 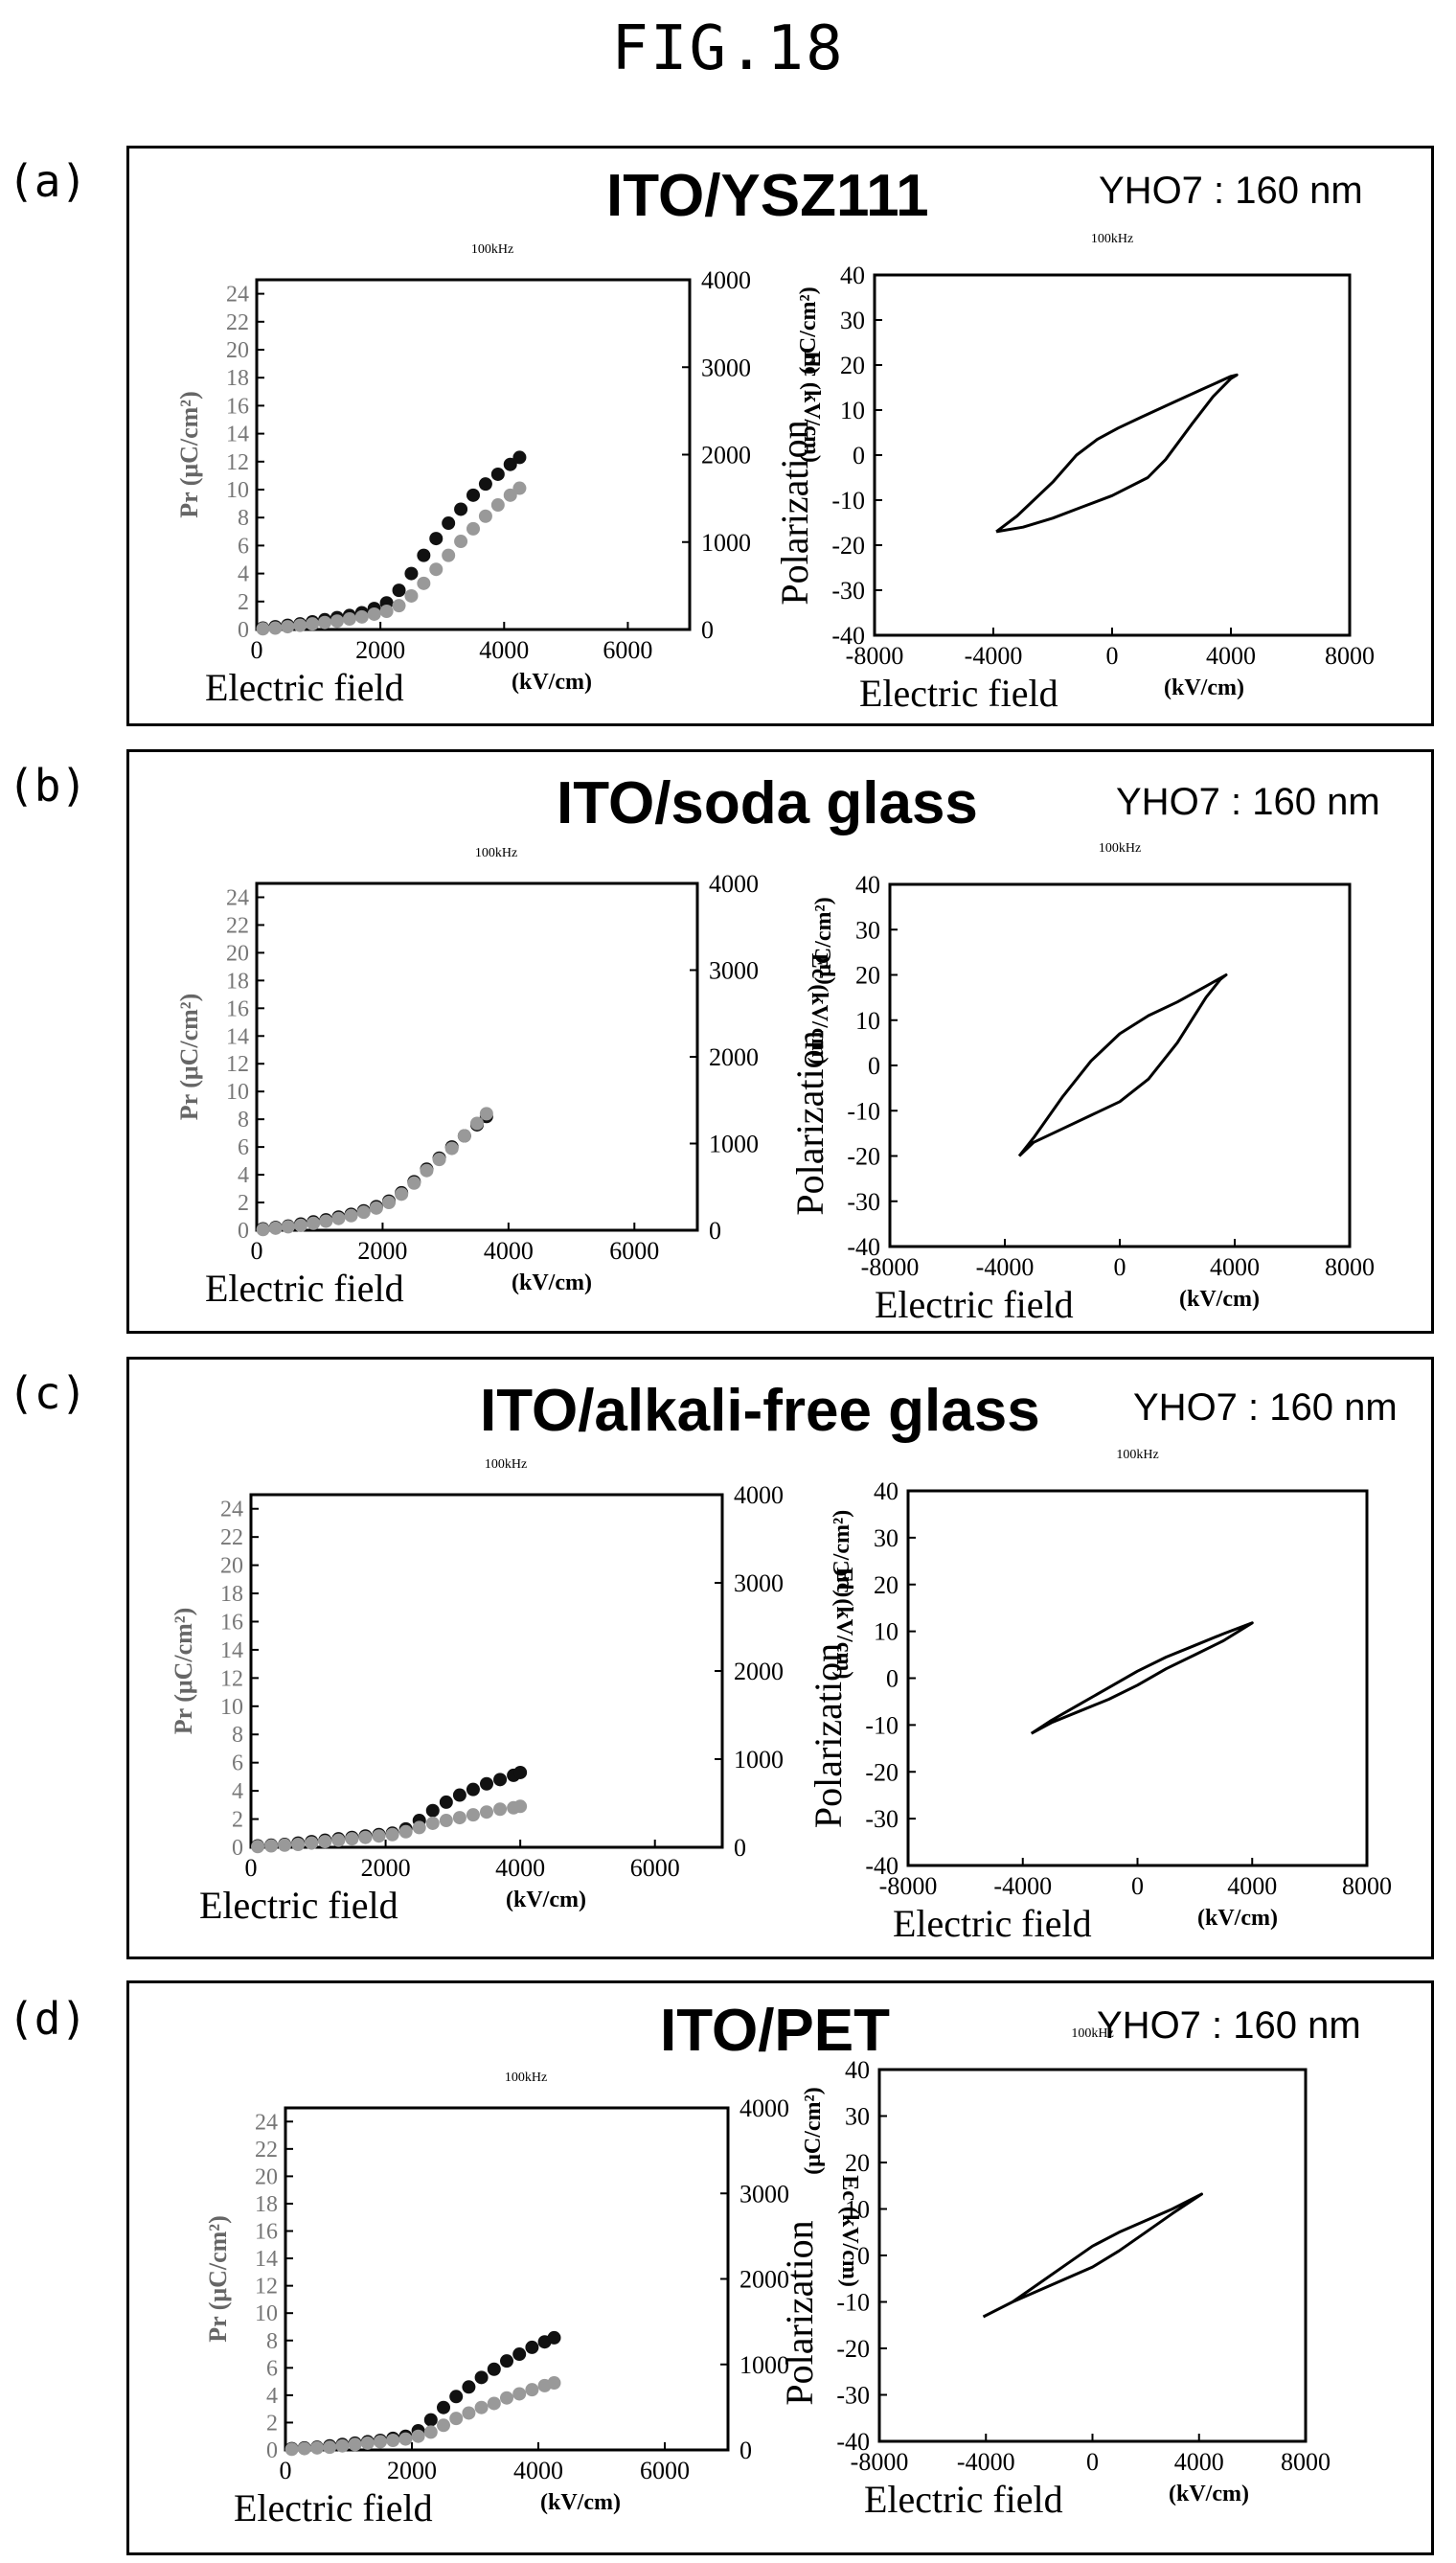 What do you see at coordinates (238, 435) in the screenshot?
I see `y-tick-label: 14` at bounding box center [238, 435].